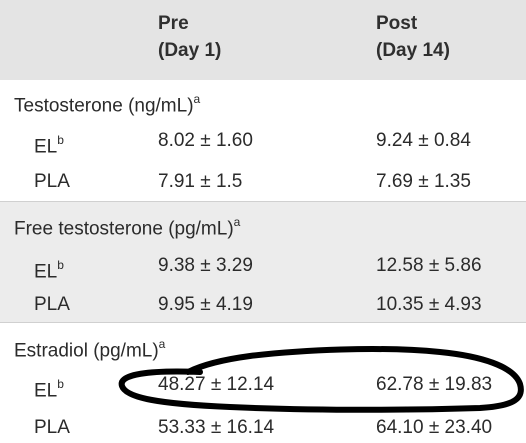 This screenshot has width=526, height=443. Describe the element at coordinates (413, 50) in the screenshot. I see `column-header-post-day: (Day 14)` at that location.